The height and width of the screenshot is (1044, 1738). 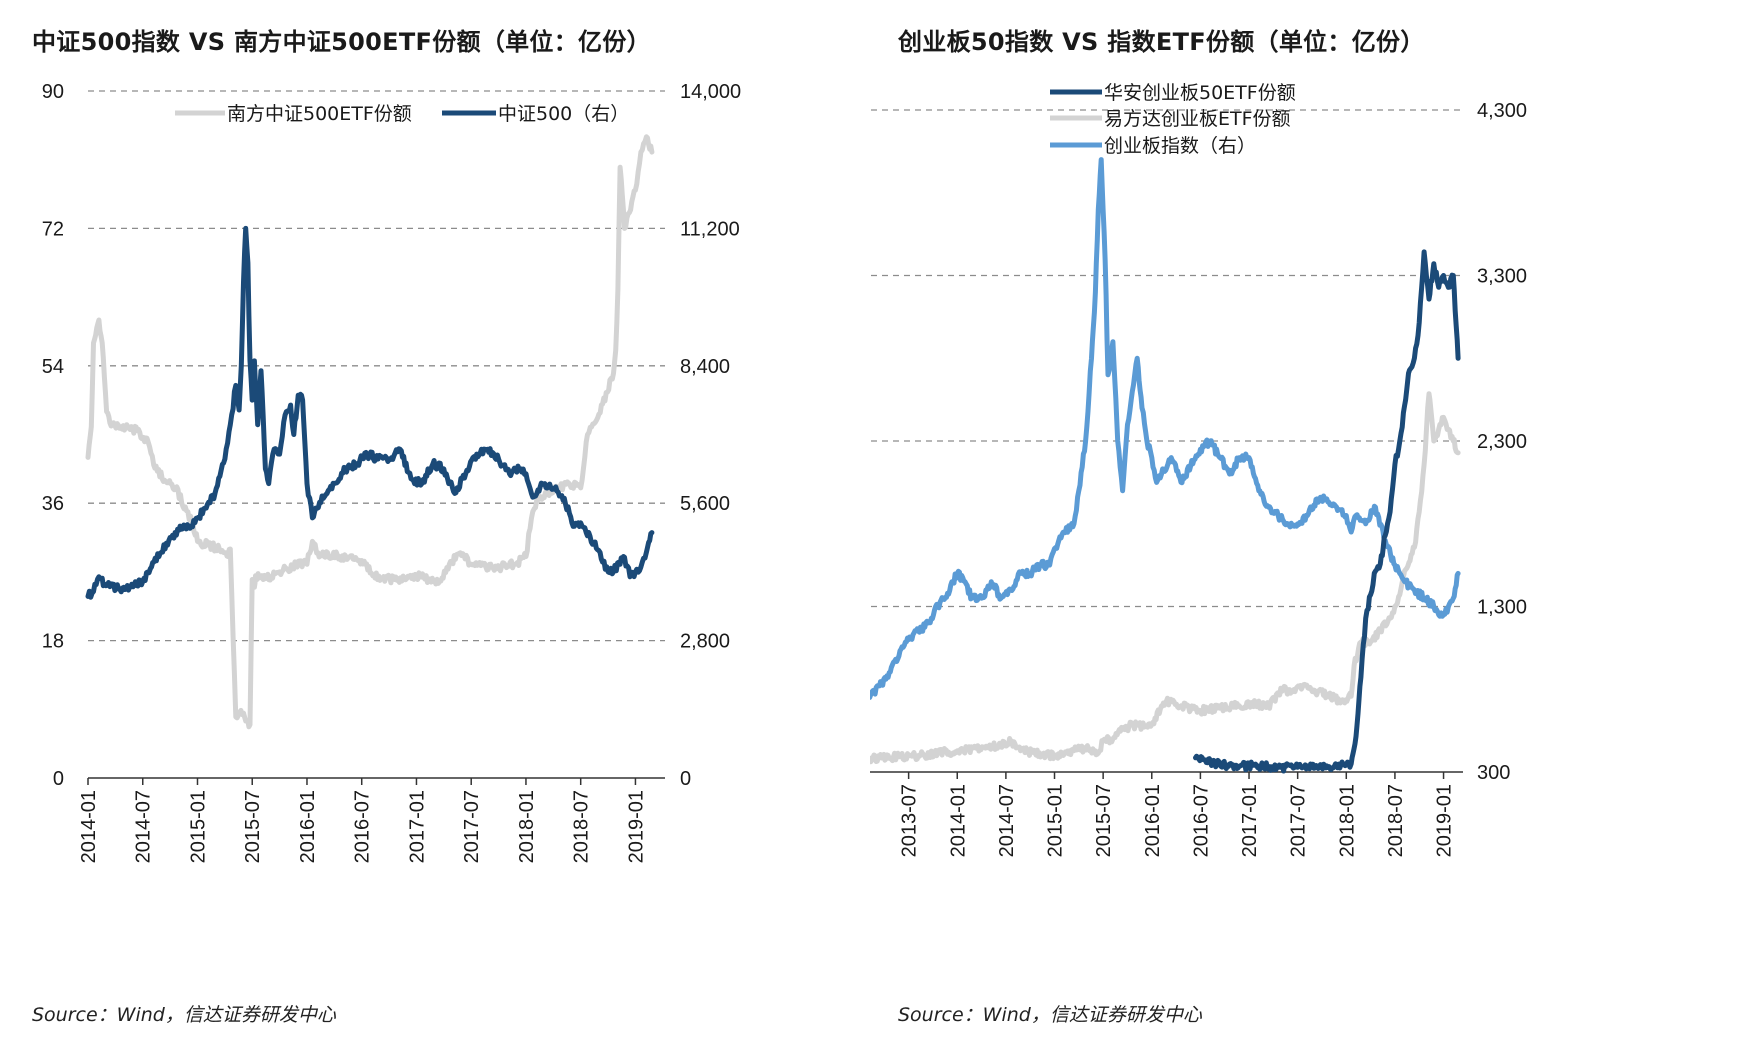 I want to click on y-left-tick-label: 18, so click(x=53, y=642).